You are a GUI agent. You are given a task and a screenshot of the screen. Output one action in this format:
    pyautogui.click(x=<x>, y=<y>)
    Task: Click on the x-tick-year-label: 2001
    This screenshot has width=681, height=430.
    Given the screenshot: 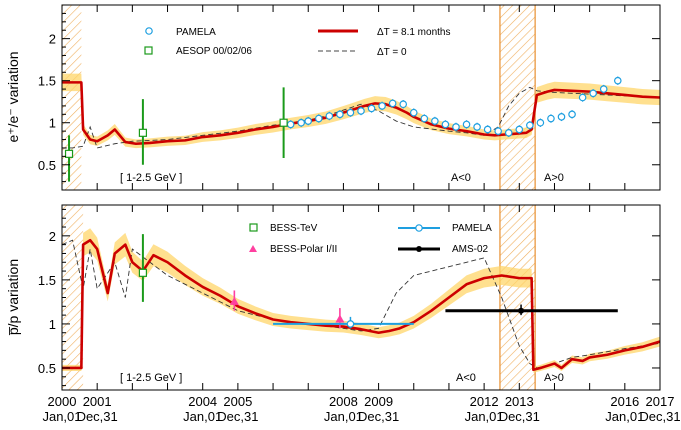 What is the action you would take?
    pyautogui.click(x=97, y=401)
    